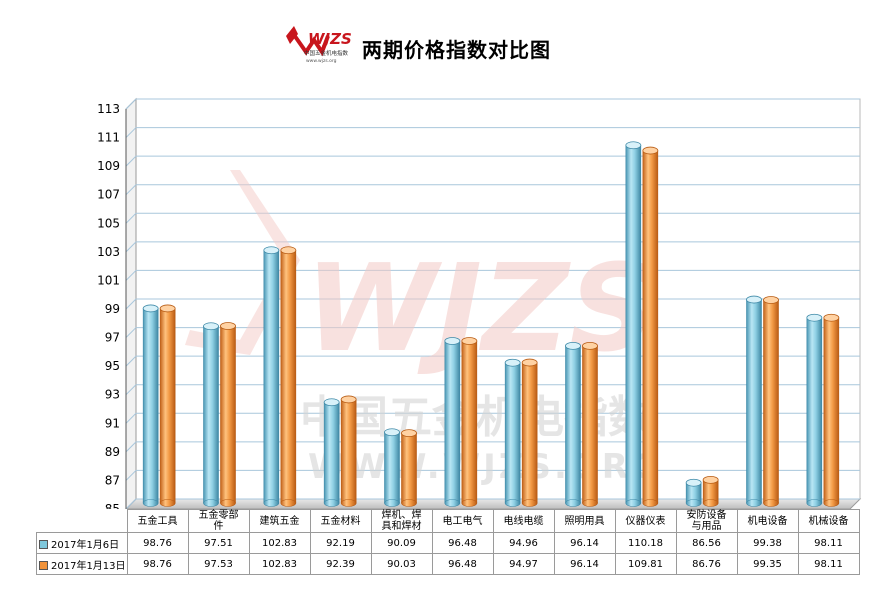 Image resolution: width=893 pixels, height=603 pixels. Describe the element at coordinates (767, 564) in the screenshot. I see `table-cell: 99.35` at that location.